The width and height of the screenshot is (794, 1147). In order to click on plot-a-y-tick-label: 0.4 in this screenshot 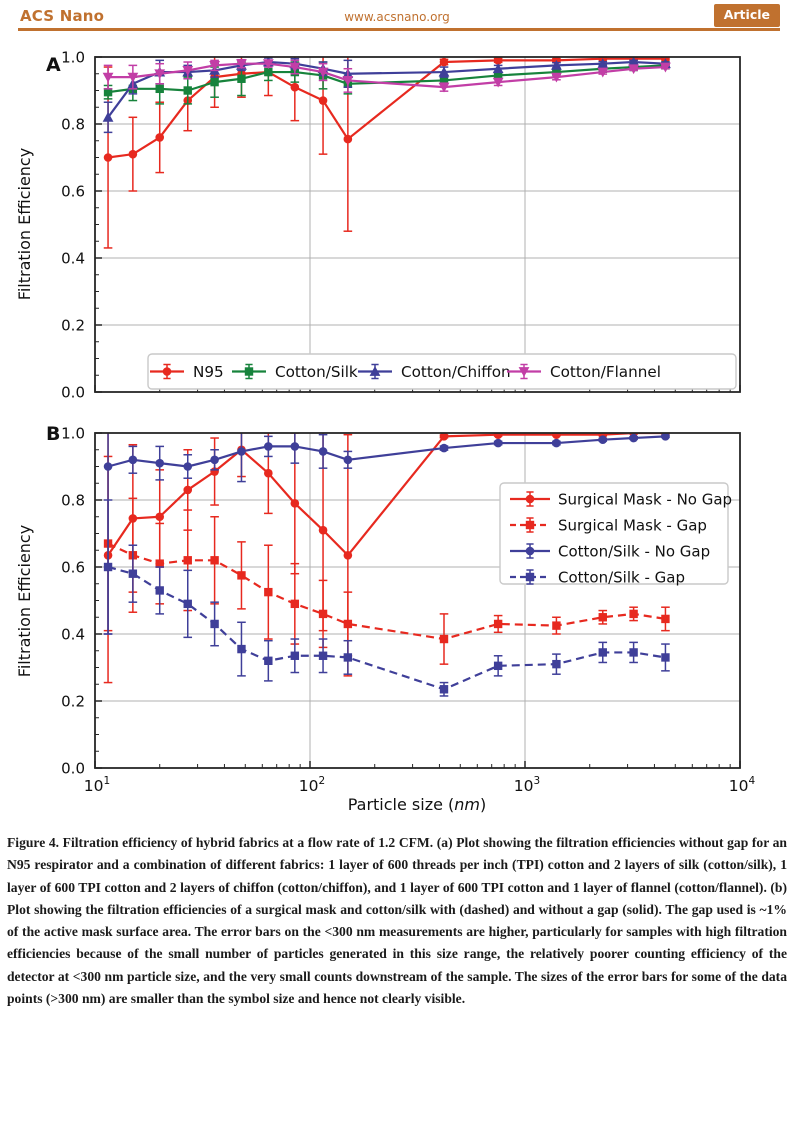, I will do `click(73, 258)`.